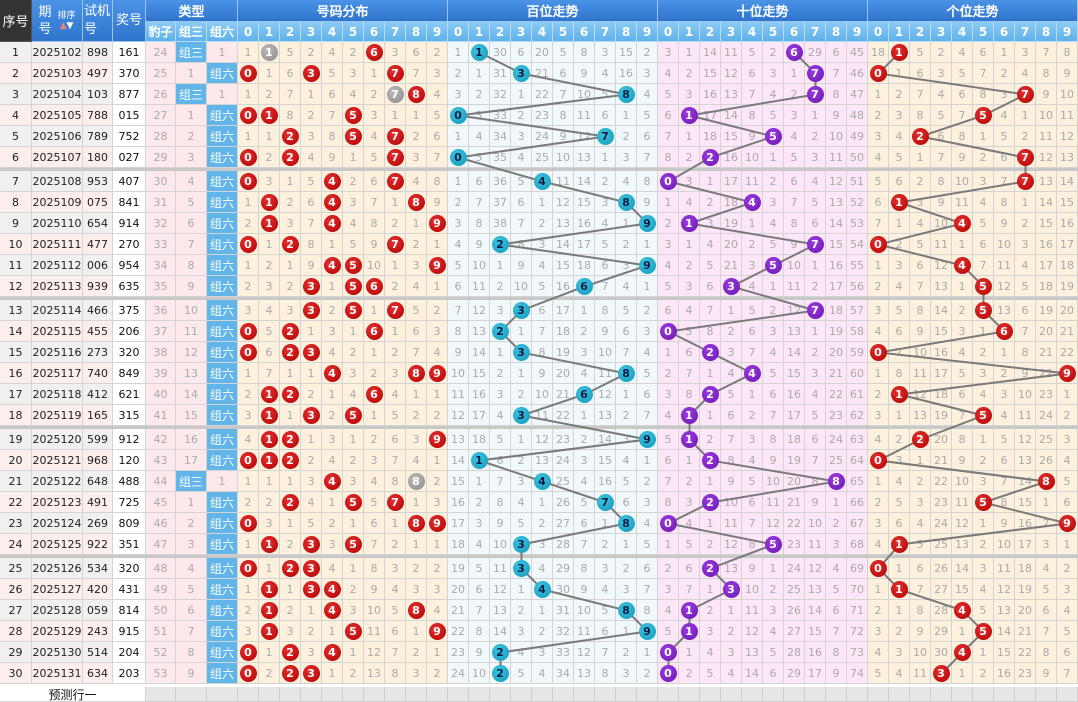  Describe the element at coordinates (605, 673) in the screenshot. I see `hundreds-cell: 8` at that location.